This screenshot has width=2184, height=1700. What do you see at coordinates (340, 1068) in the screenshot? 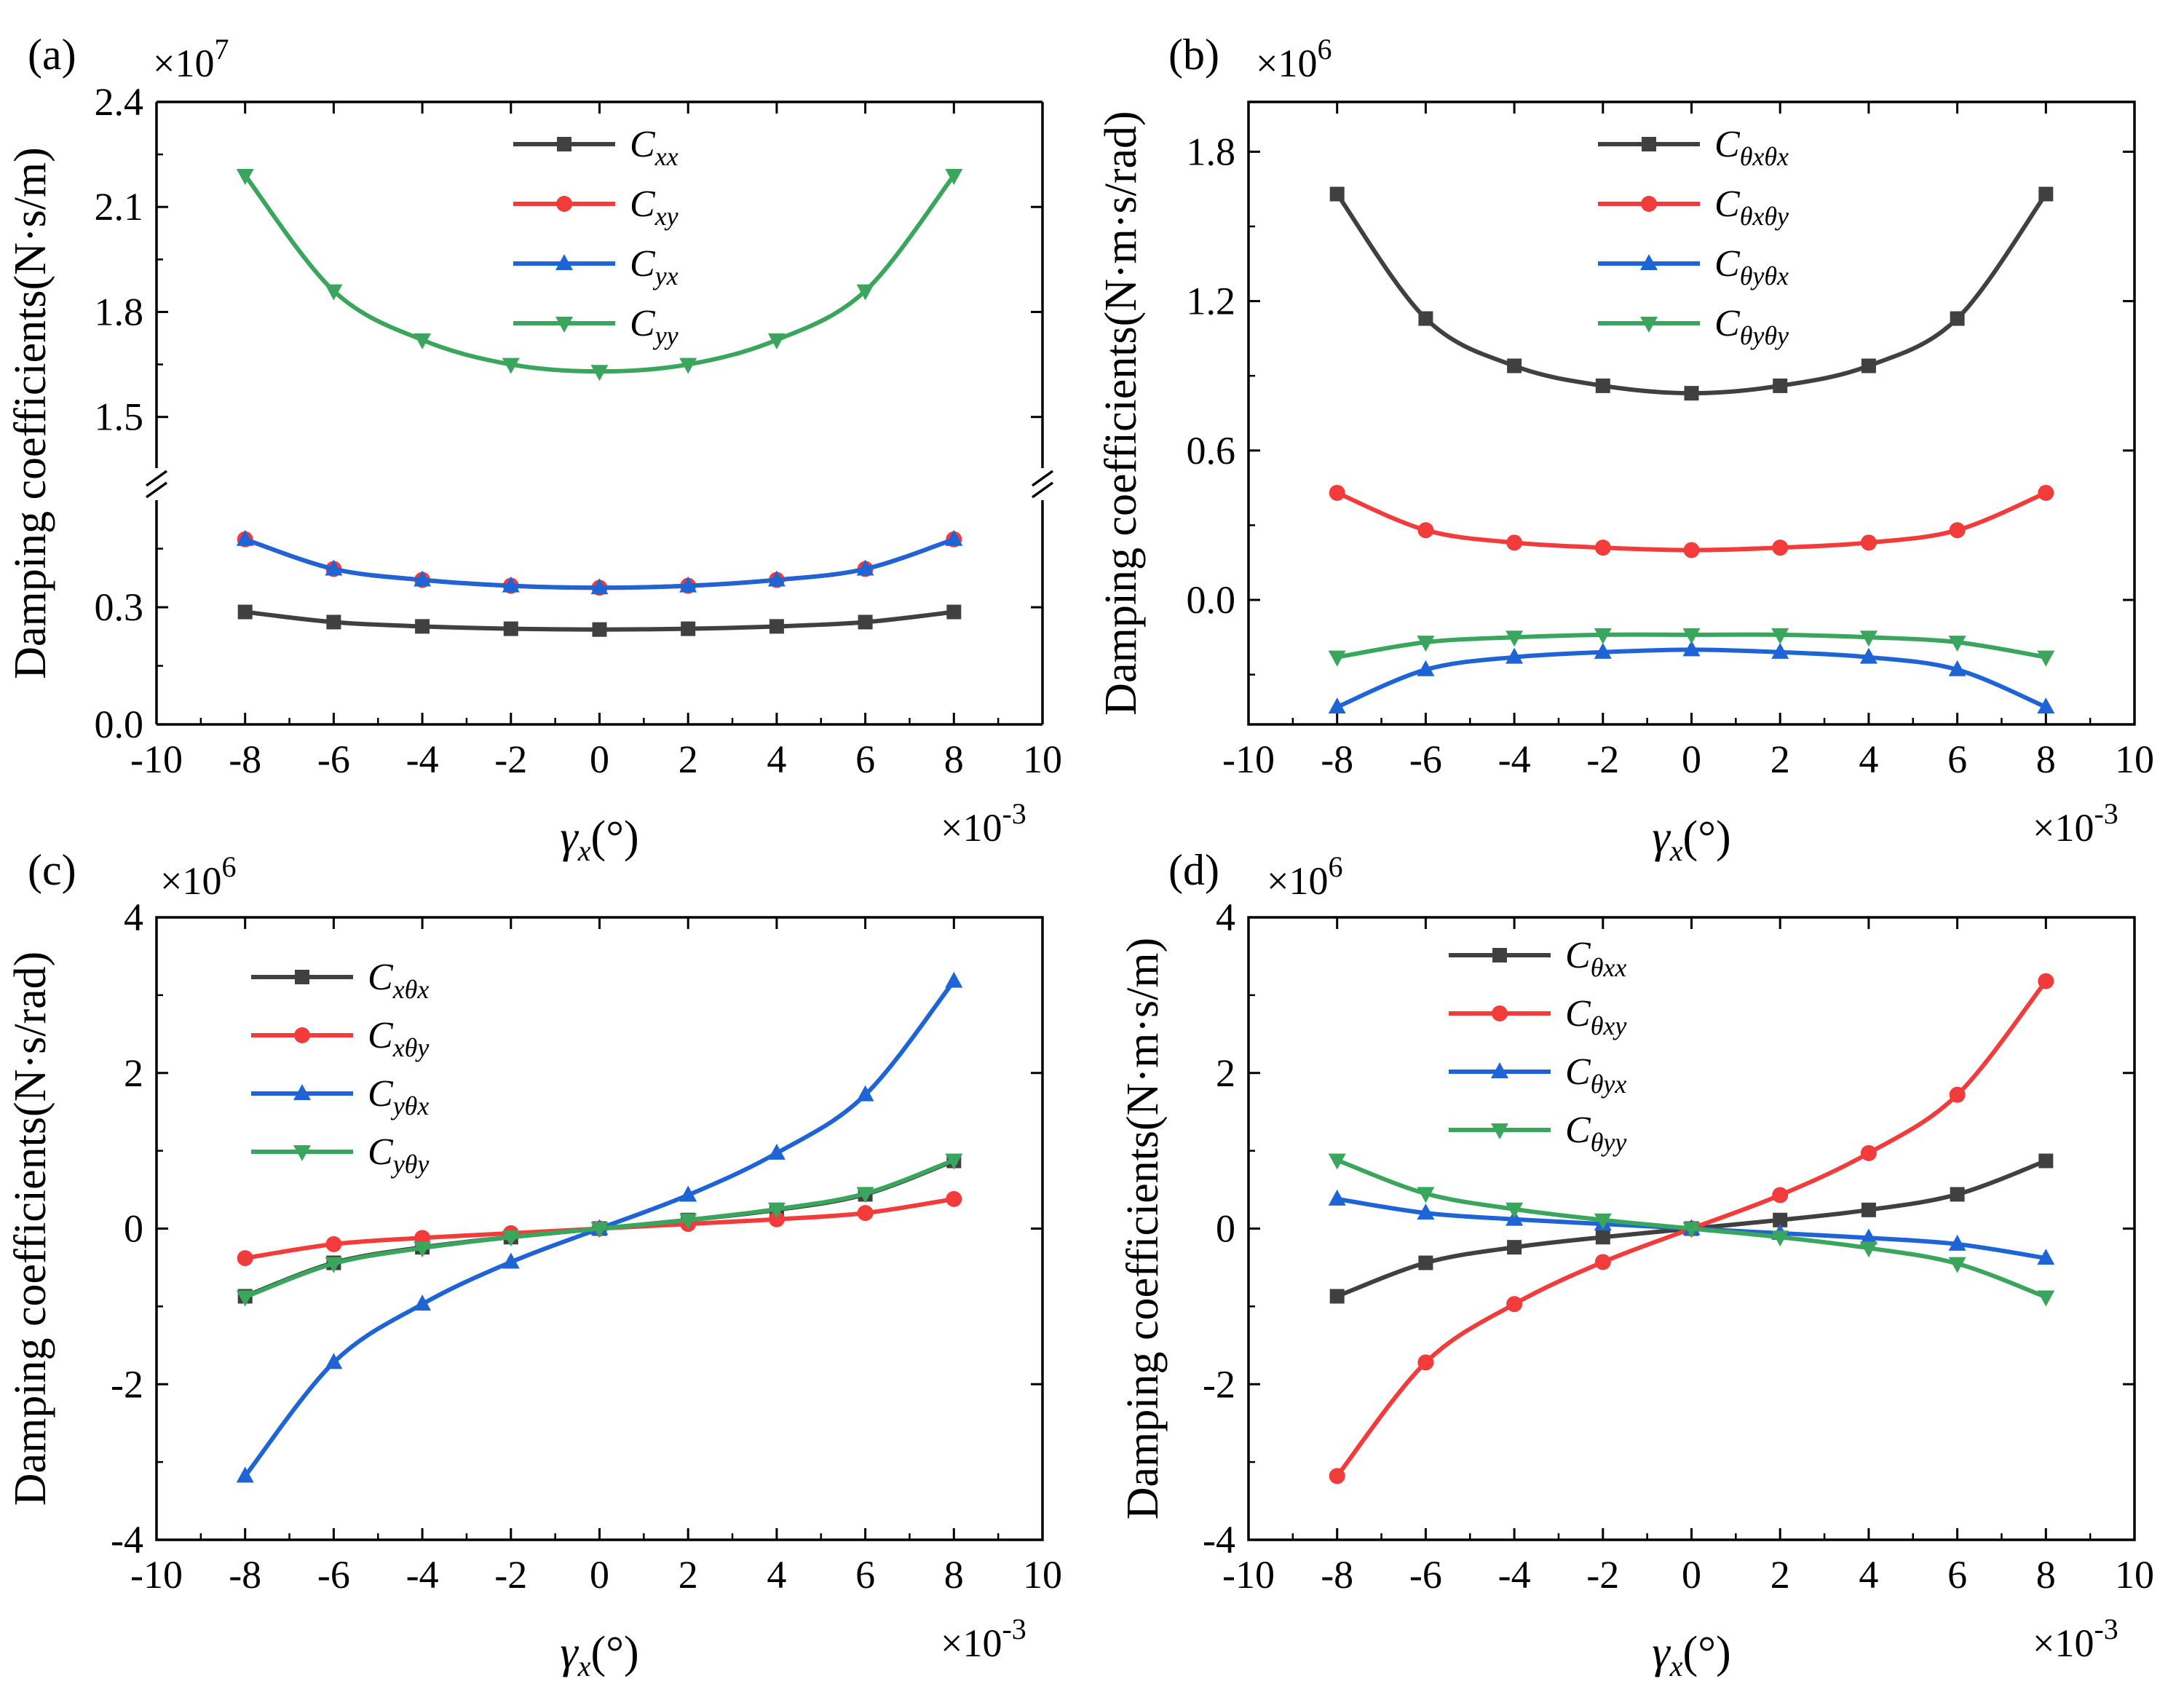
I see `legend: Cxθx Cxθy Cyθx Cyθy` at bounding box center [340, 1068].